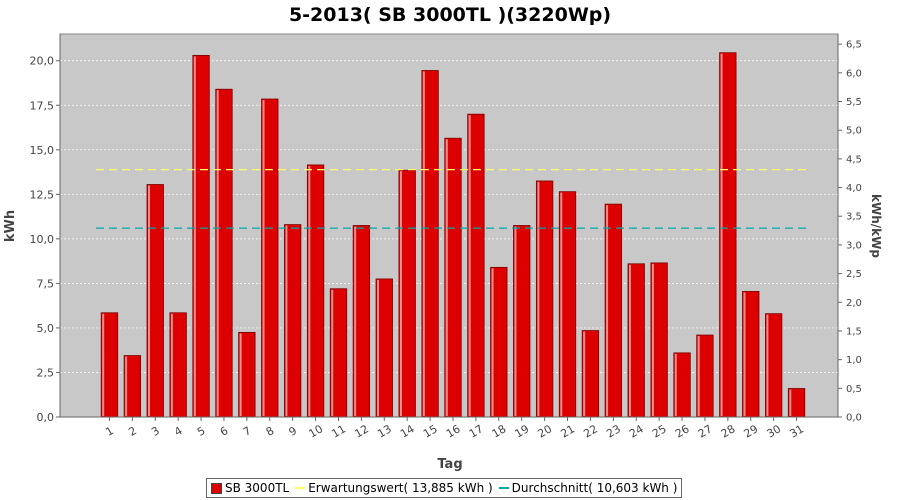 The height and width of the screenshot is (500, 900). What do you see at coordinates (46, 417) in the screenshot?
I see `y-tick-label: 0,0` at bounding box center [46, 417].